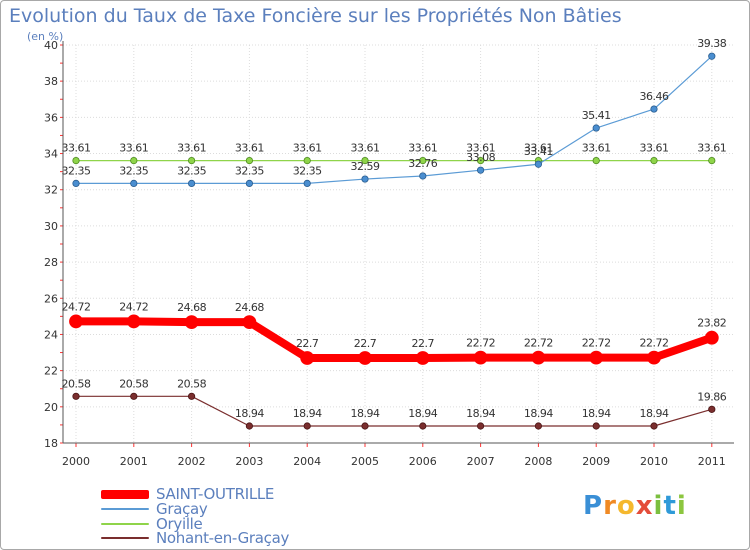 Image resolution: width=750 pixels, height=550 pixels. I want to click on legend-item-saint-outrille: SAINT-OUTRILLE, so click(188, 494).